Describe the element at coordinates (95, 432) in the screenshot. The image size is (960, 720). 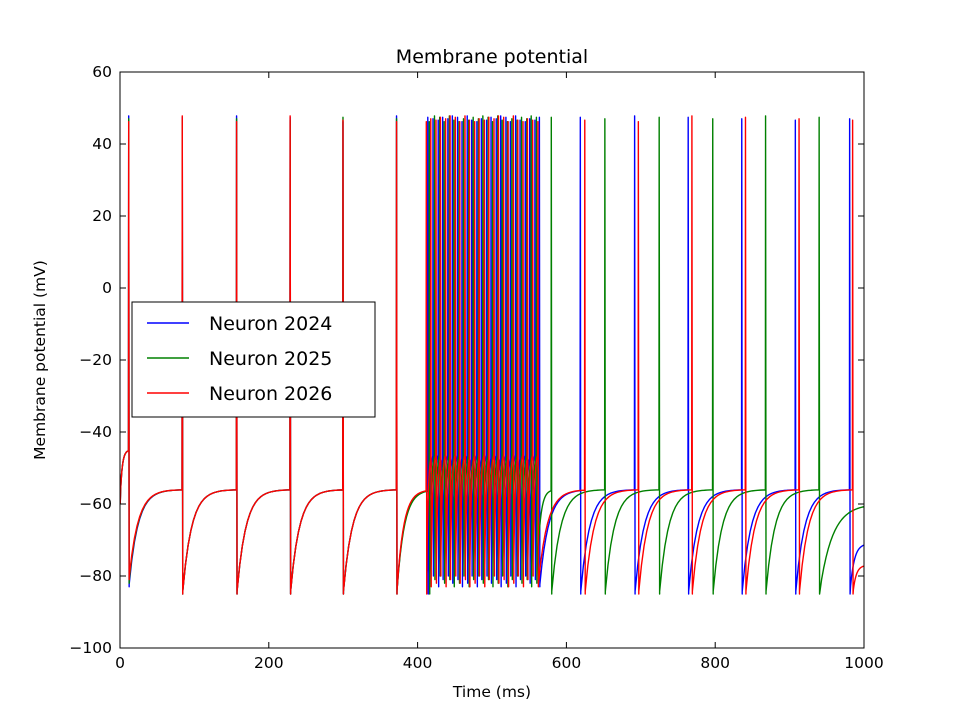
I see `y-tick-label: −40` at that location.